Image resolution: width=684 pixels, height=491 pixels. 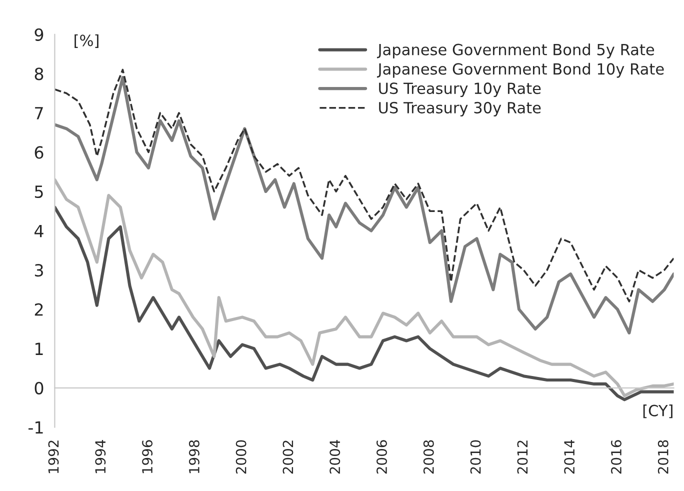 I want to click on x-tick-label: 1996, so click(x=147, y=457).